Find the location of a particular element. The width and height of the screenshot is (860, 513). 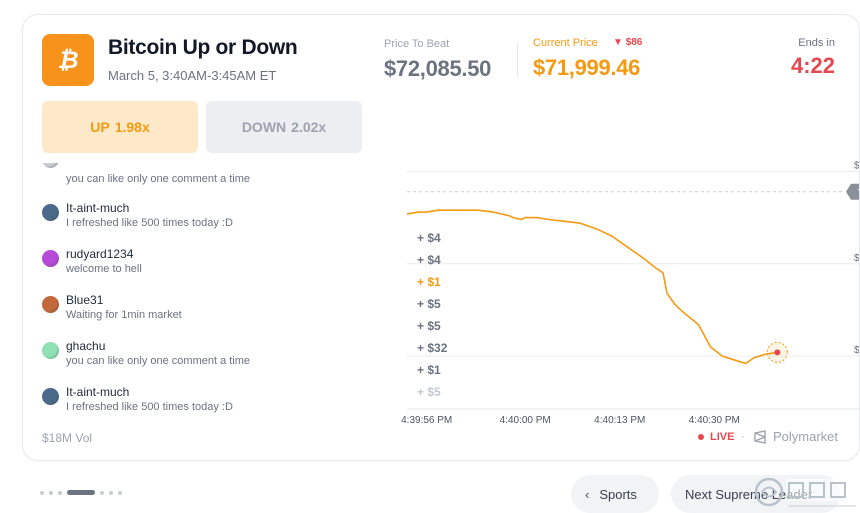

down-label: DOWN is located at coordinates (264, 127).